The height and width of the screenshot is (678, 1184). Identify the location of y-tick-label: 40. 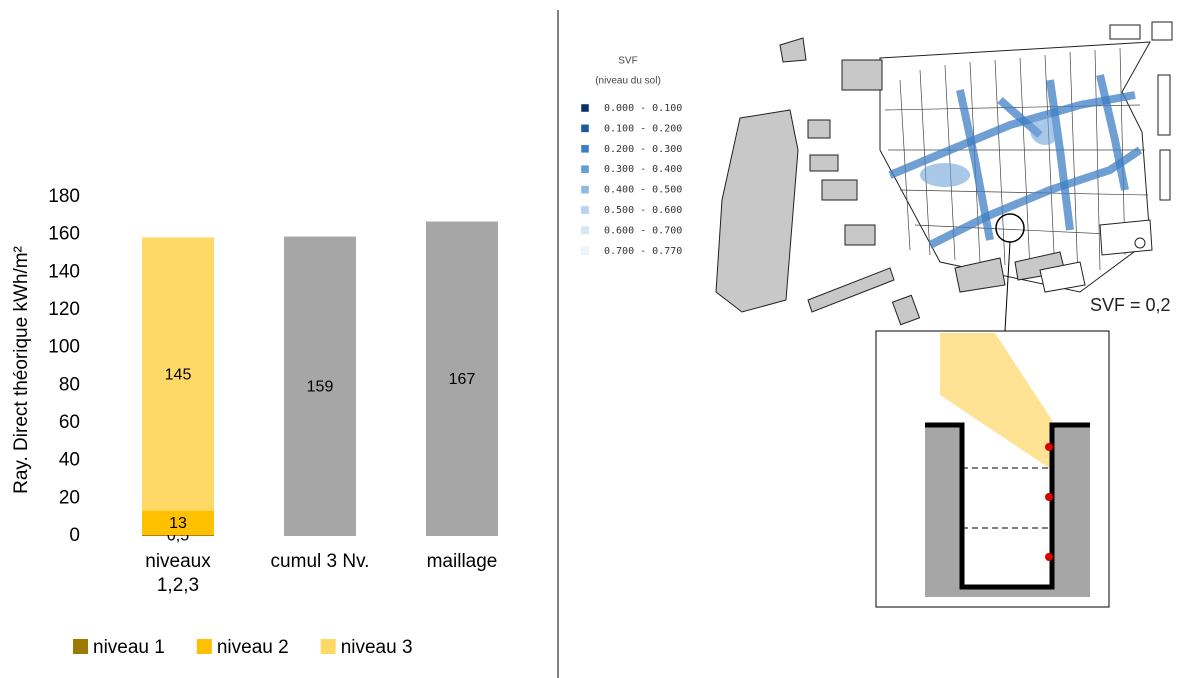
(69, 460).